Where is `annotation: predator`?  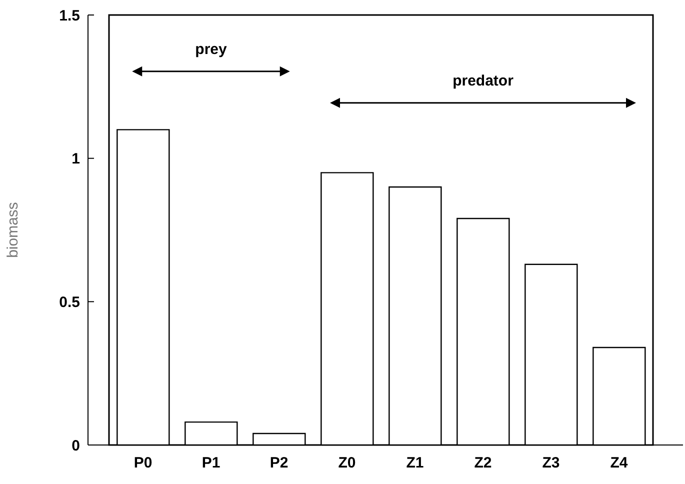
annotation: predator is located at coordinates (483, 81).